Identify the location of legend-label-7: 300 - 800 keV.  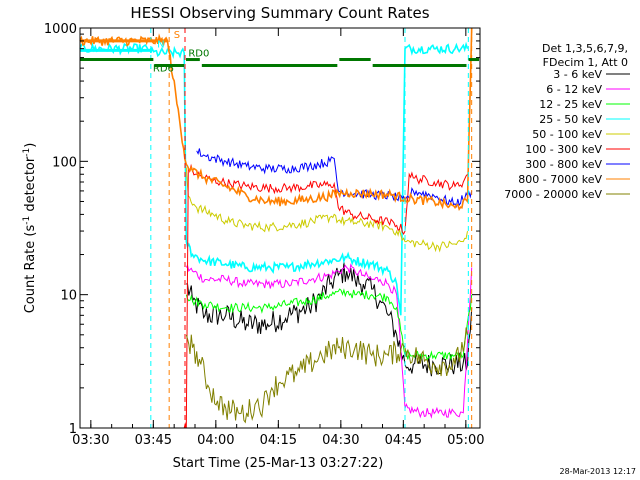
(563, 164).